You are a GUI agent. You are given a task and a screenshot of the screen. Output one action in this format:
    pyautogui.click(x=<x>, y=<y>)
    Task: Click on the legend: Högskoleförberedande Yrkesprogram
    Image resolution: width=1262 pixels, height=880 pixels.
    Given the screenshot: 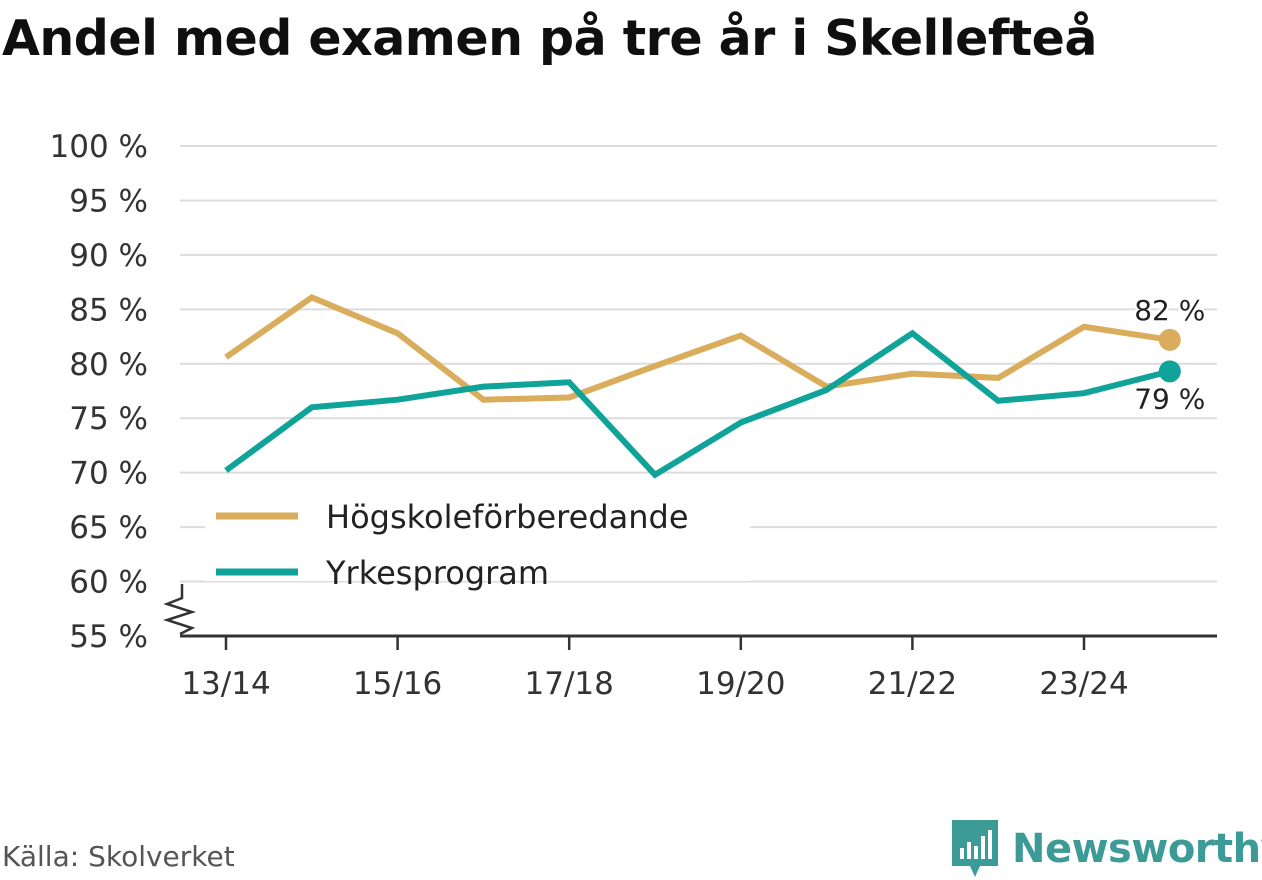 What is the action you would take?
    pyautogui.click(x=477, y=541)
    